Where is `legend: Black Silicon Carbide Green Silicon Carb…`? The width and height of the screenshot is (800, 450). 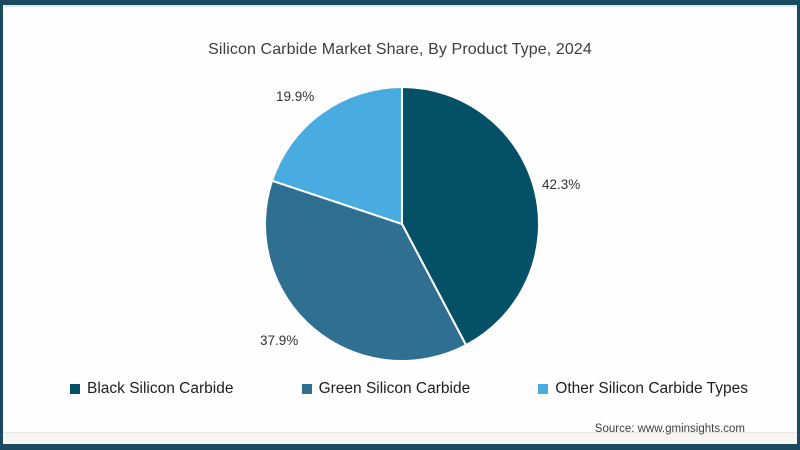 legend: Black Silicon Carbide Green Silicon Carb… is located at coordinates (409, 389).